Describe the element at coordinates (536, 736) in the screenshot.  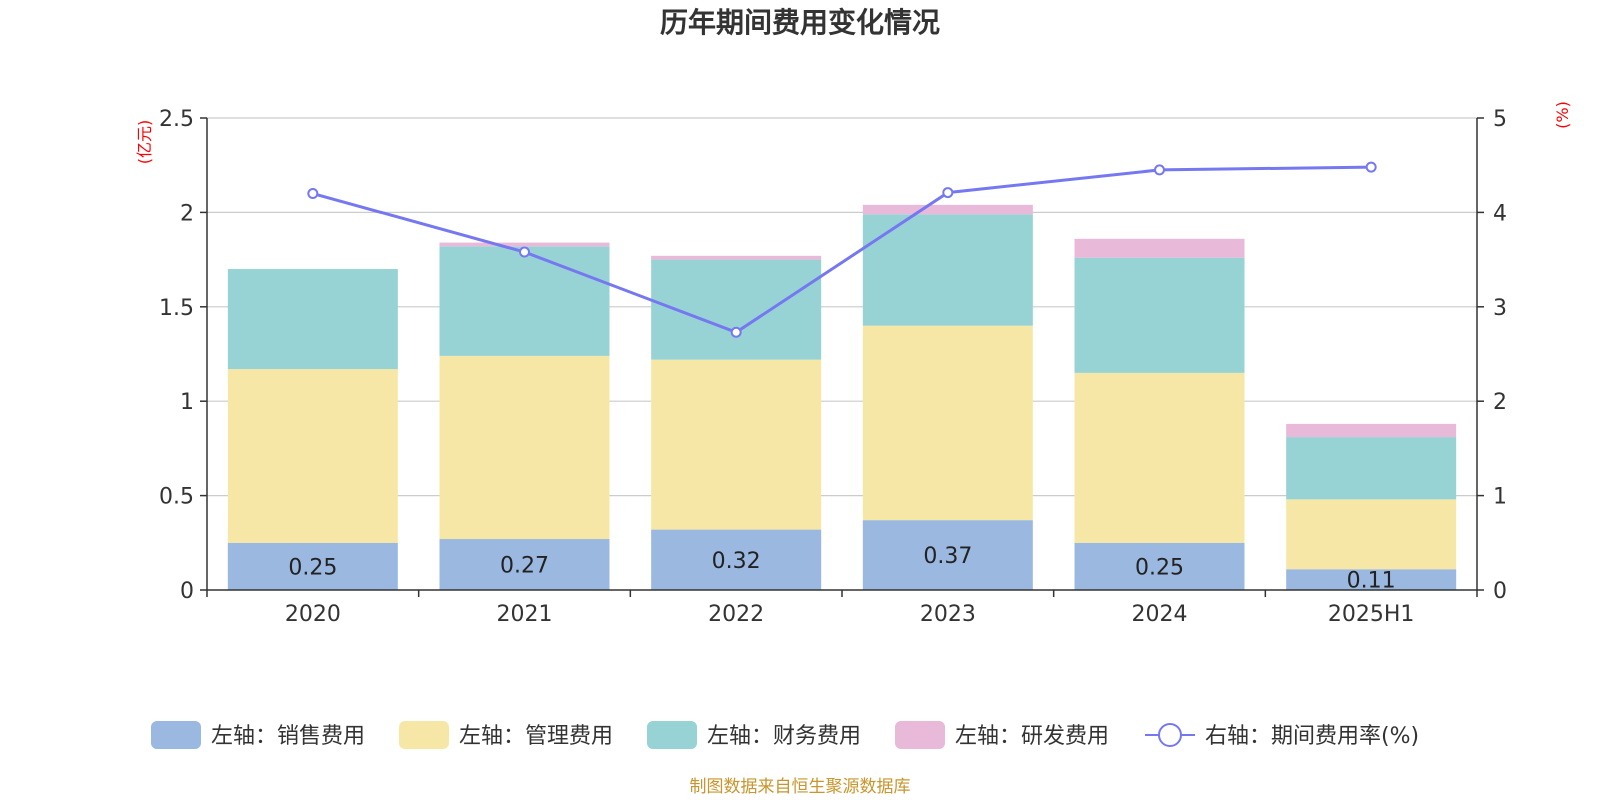
I see `legend-label: 左轴：管理费用` at that location.